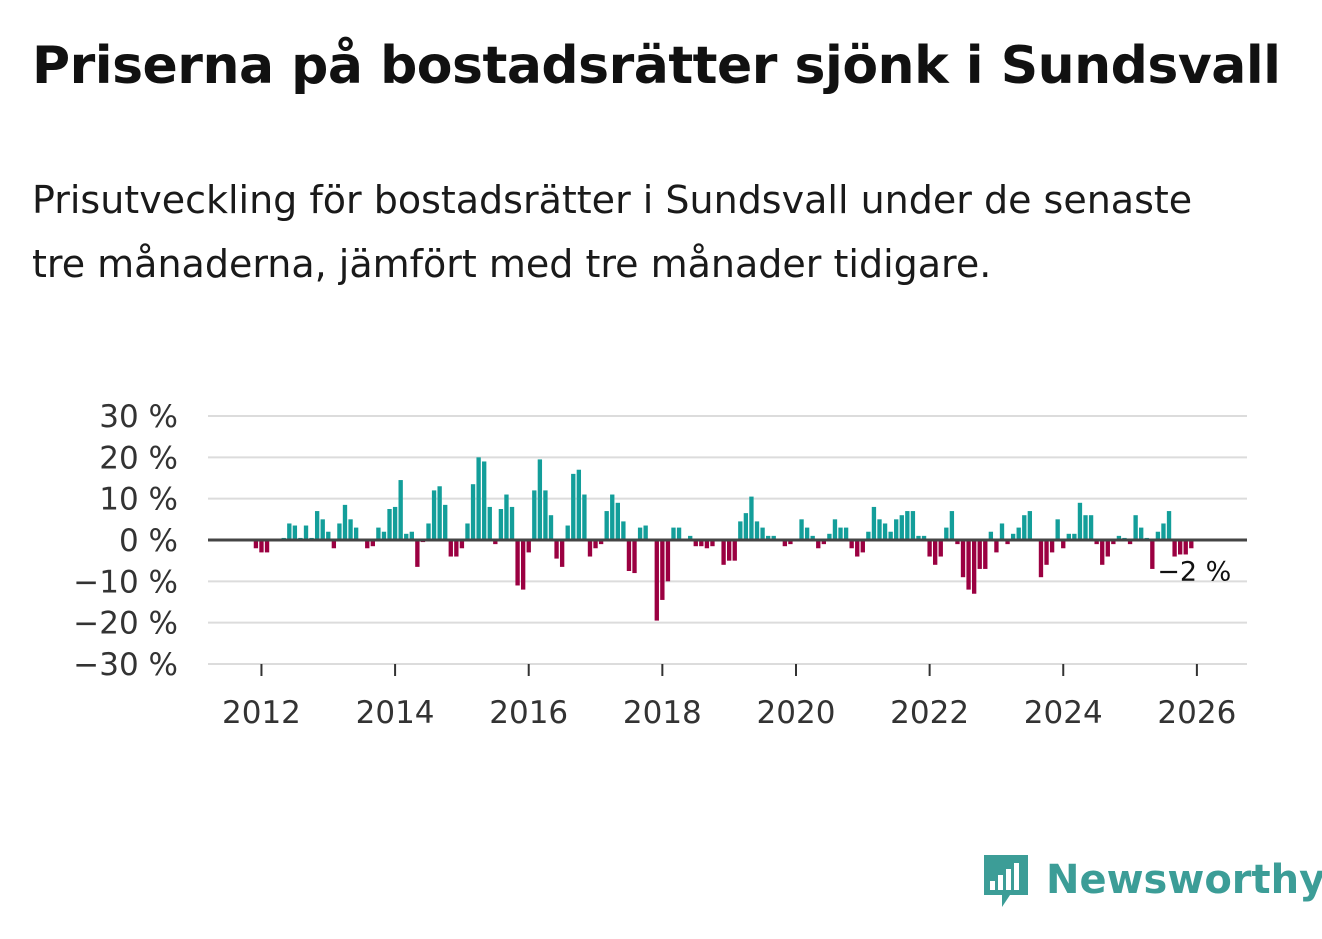 This screenshot has width=1322, height=939. What do you see at coordinates (1184, 880) in the screenshot?
I see `logo-text: Newsworthy` at bounding box center [1184, 880].